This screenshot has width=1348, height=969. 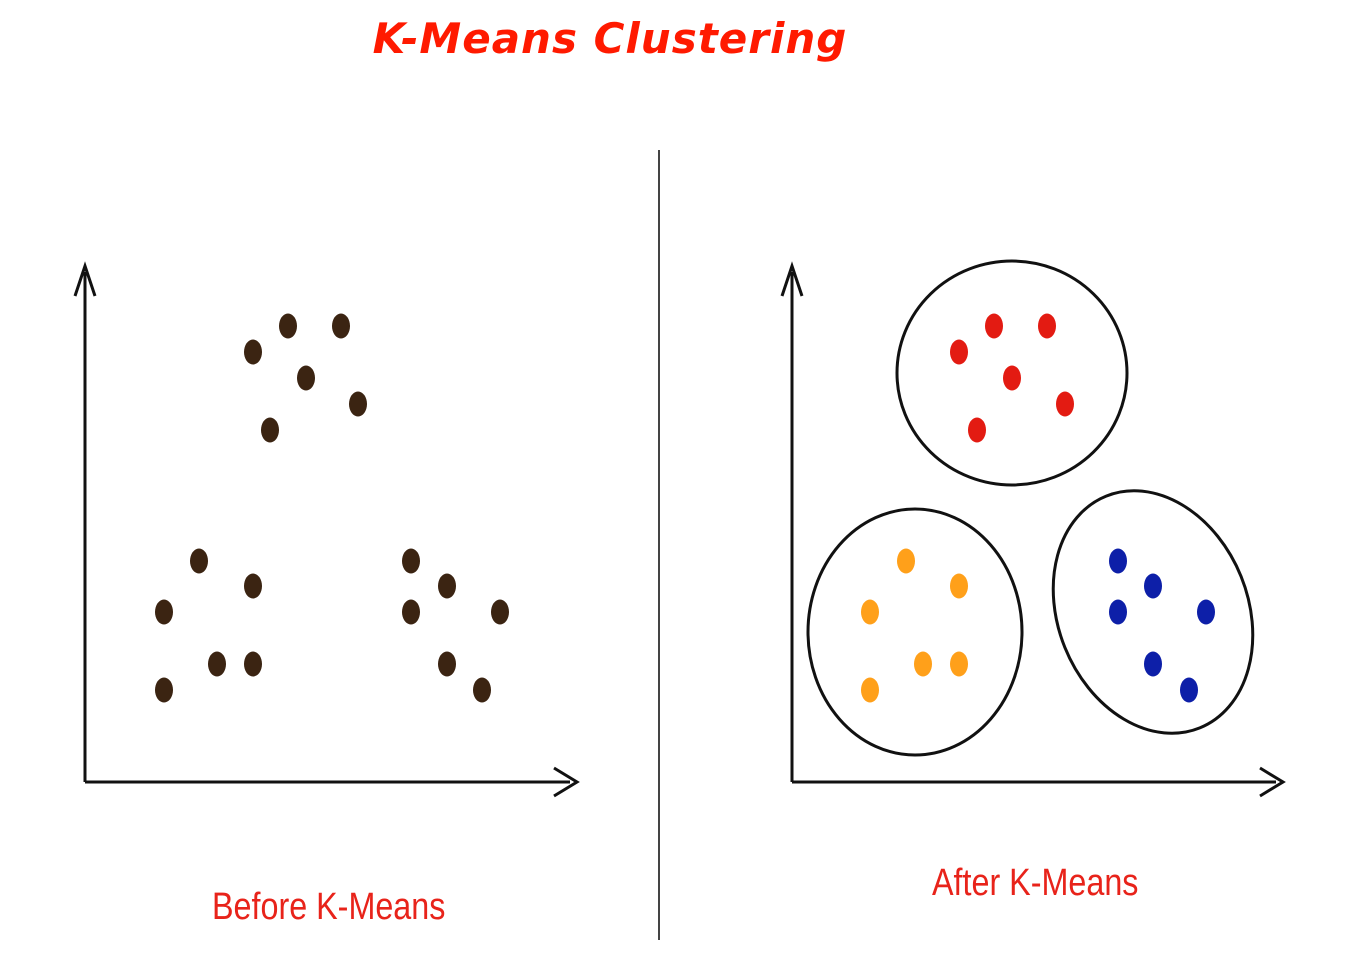 I want to click on cluster-boundary-red, so click(x=1012, y=373).